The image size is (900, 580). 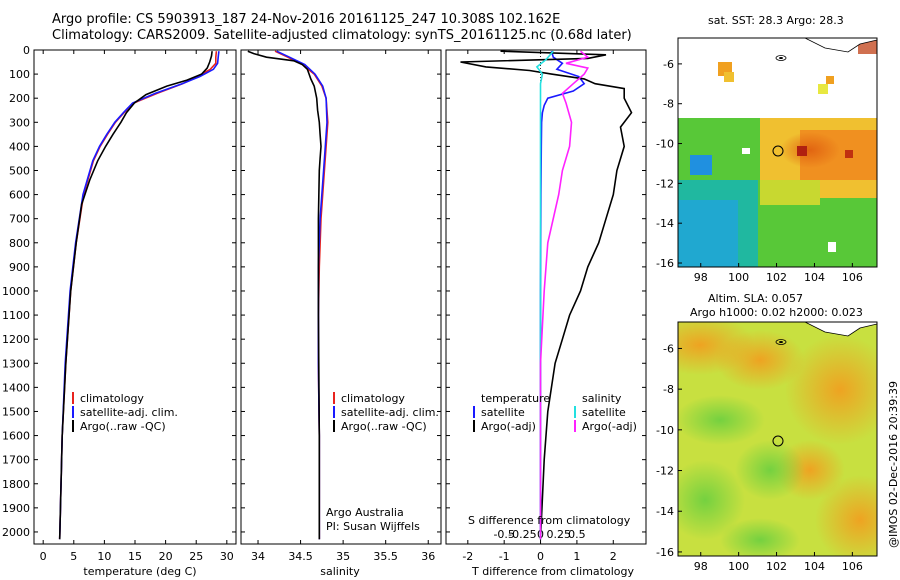 I want to click on map-y-tick-label: -6, so click(x=668, y=64).